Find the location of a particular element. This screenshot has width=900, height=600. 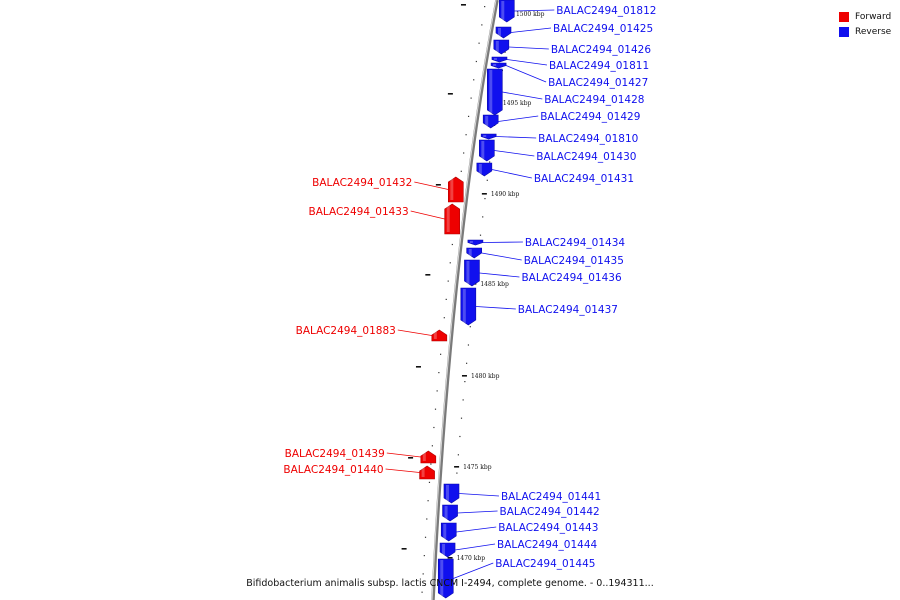

gene-label: BALAC2494_01443 is located at coordinates (548, 528).